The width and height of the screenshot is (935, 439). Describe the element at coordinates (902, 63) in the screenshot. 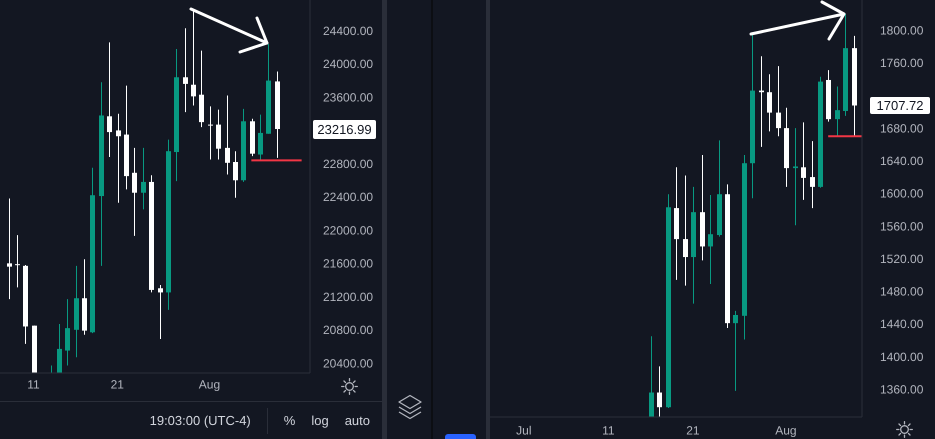

I see `y-tick-label: 1760.00` at that location.